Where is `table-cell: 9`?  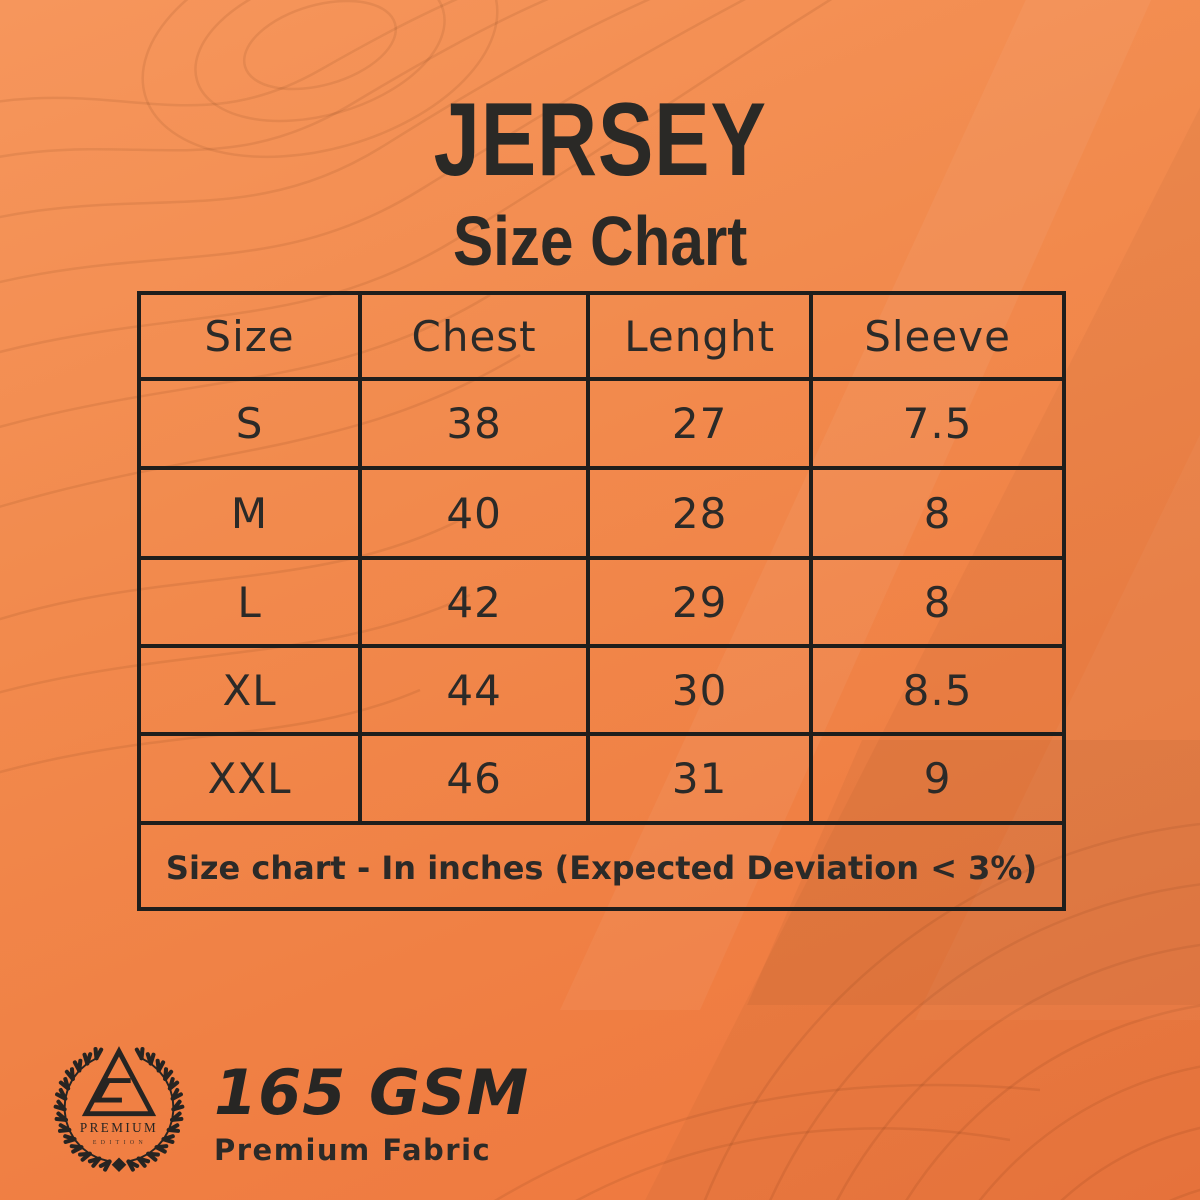
table-cell: 9 is located at coordinates (937, 780).